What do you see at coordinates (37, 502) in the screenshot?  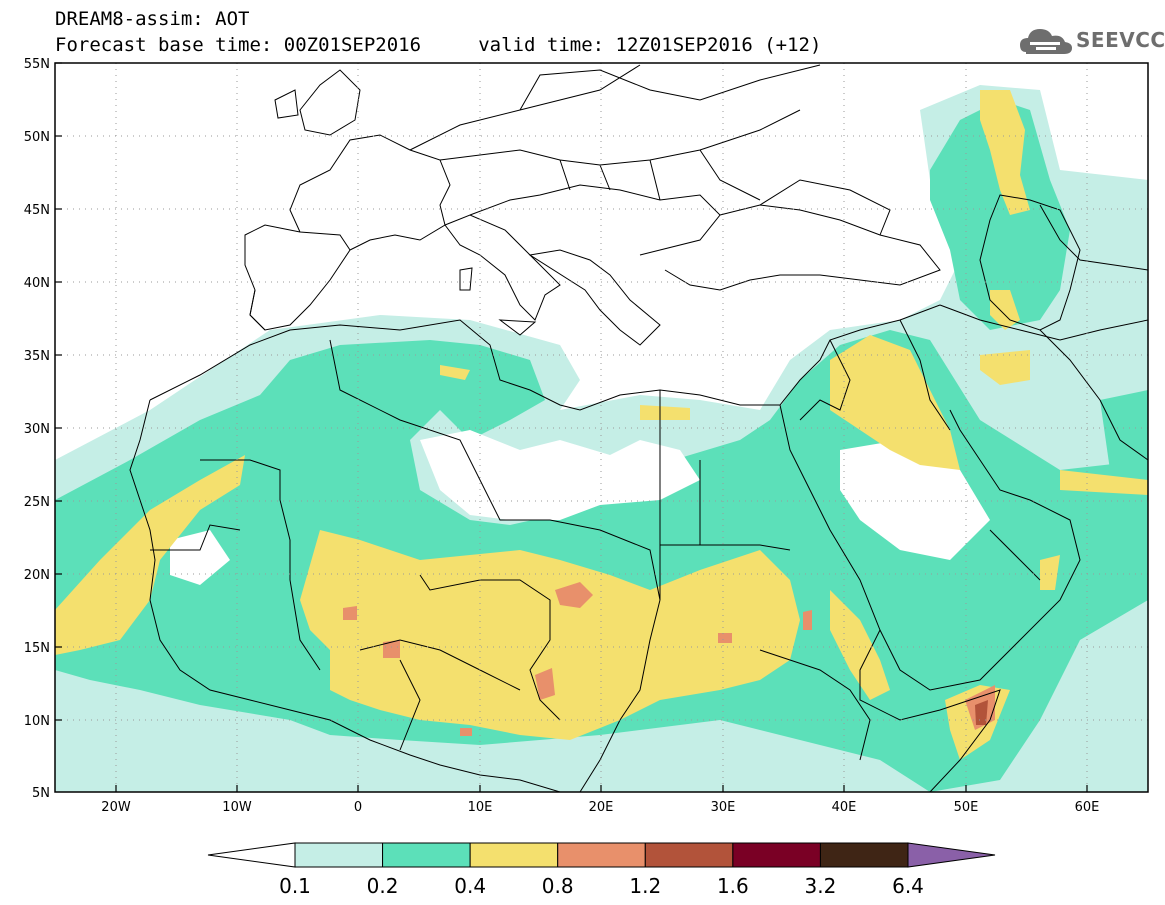 I see `lat-label: 25N` at bounding box center [37, 502].